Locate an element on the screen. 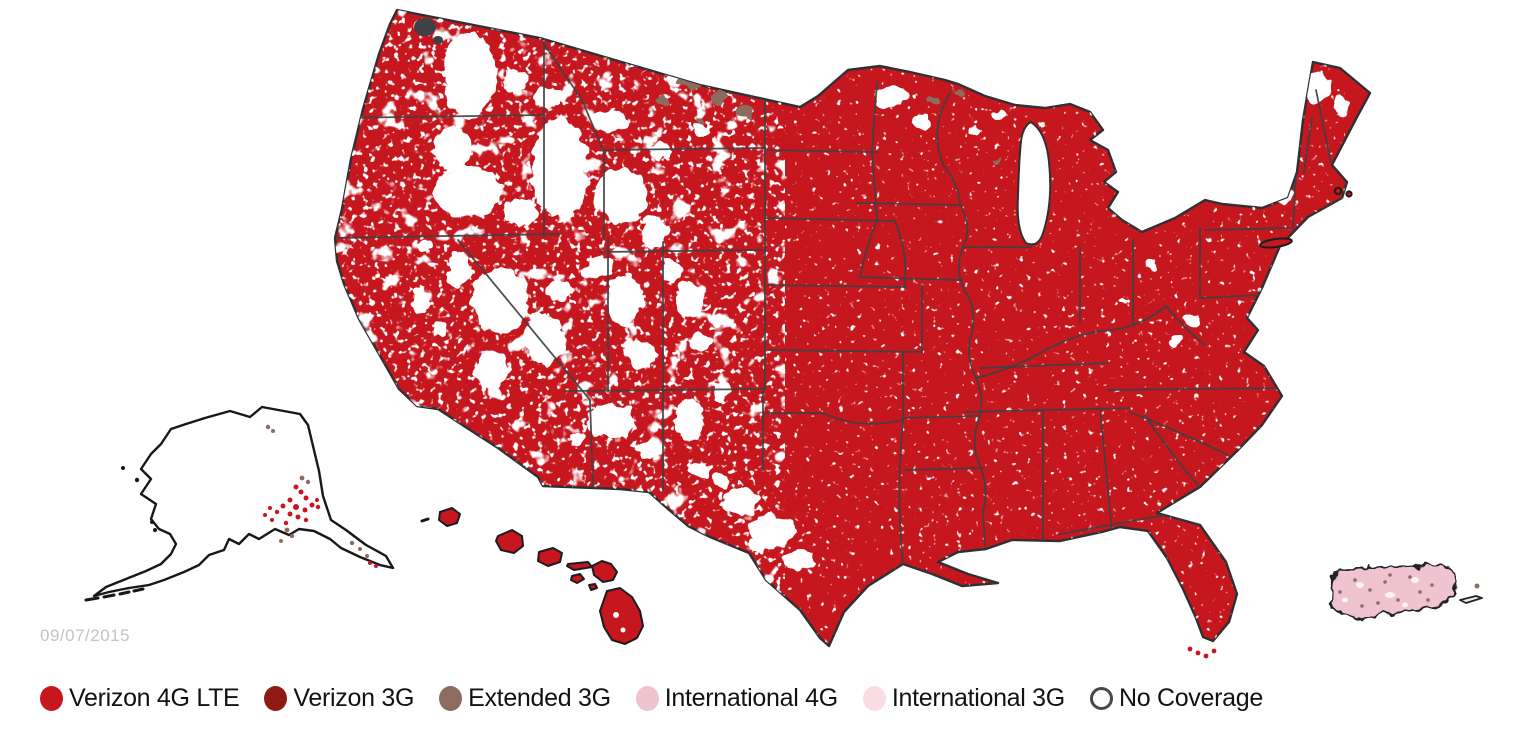  legend-label-international-4g: International 4G is located at coordinates (751, 698).